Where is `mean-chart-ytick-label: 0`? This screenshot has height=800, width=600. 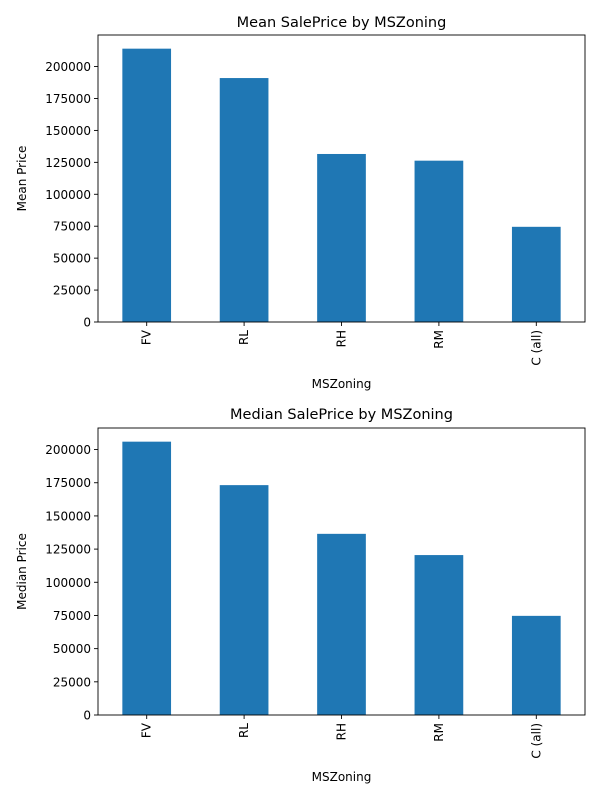
mean-chart-ytick-label: 0 is located at coordinates (87, 323).